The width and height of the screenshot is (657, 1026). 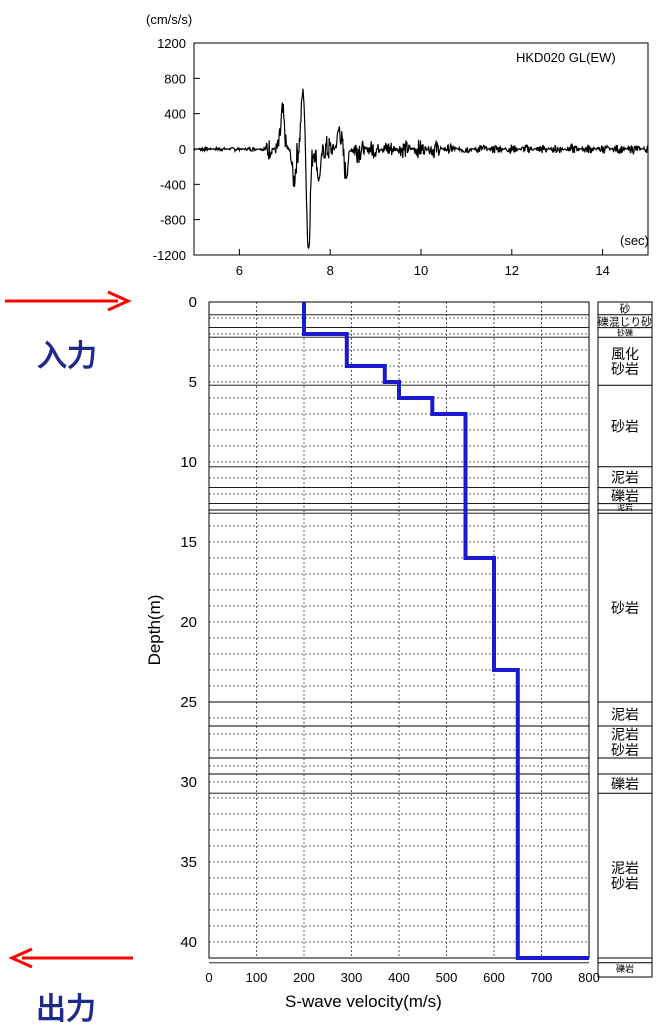 What do you see at coordinates (193, 382) in the screenshot?
I see `profile-ytick-label: 5` at bounding box center [193, 382].